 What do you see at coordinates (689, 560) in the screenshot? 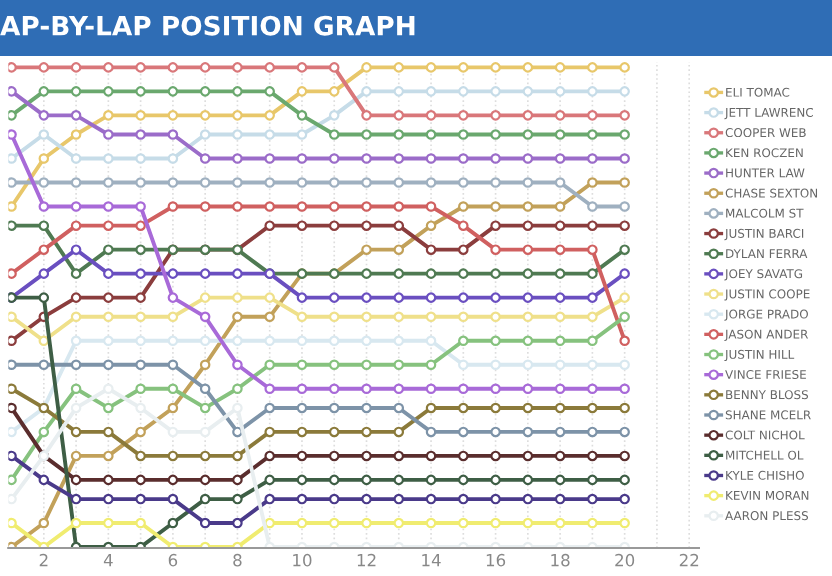
I see `x-tick-label: 22` at bounding box center [689, 560].